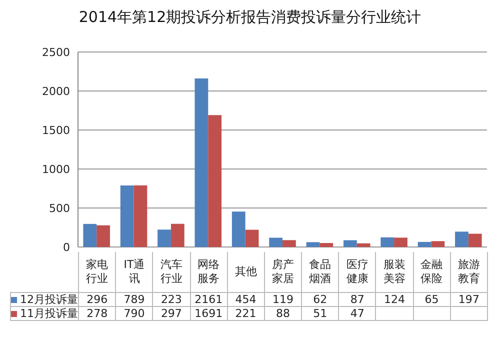  What do you see at coordinates (171, 272) in the screenshot?
I see `x-tick-label: 汽车行业` at bounding box center [171, 272].